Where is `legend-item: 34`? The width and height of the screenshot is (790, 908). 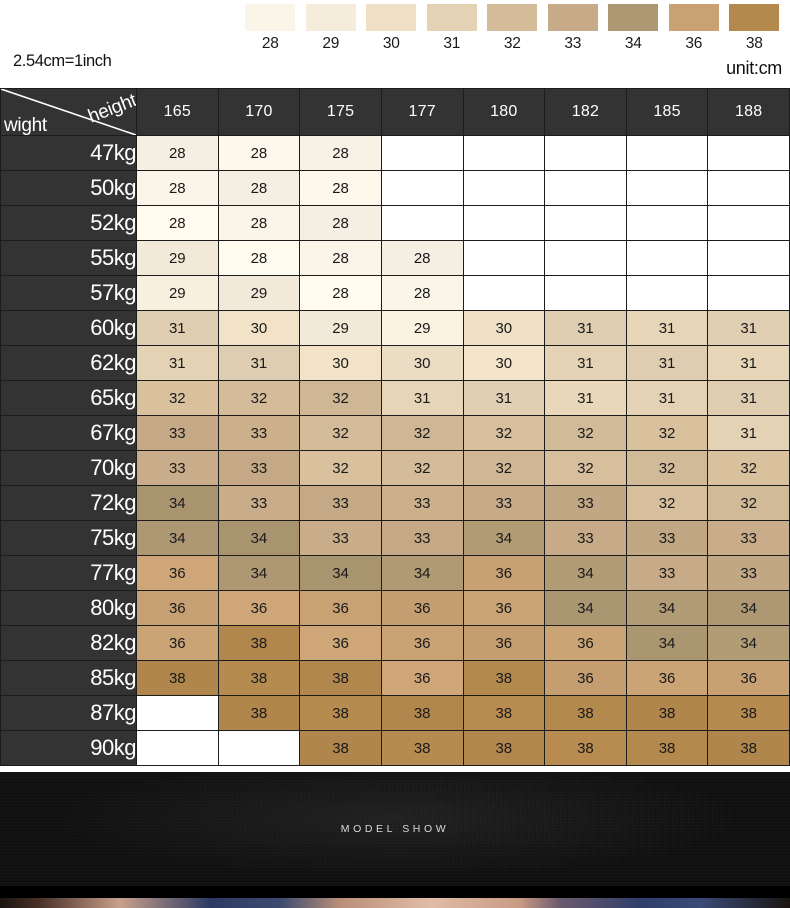 legend-item: 34 is located at coordinates (633, 29).